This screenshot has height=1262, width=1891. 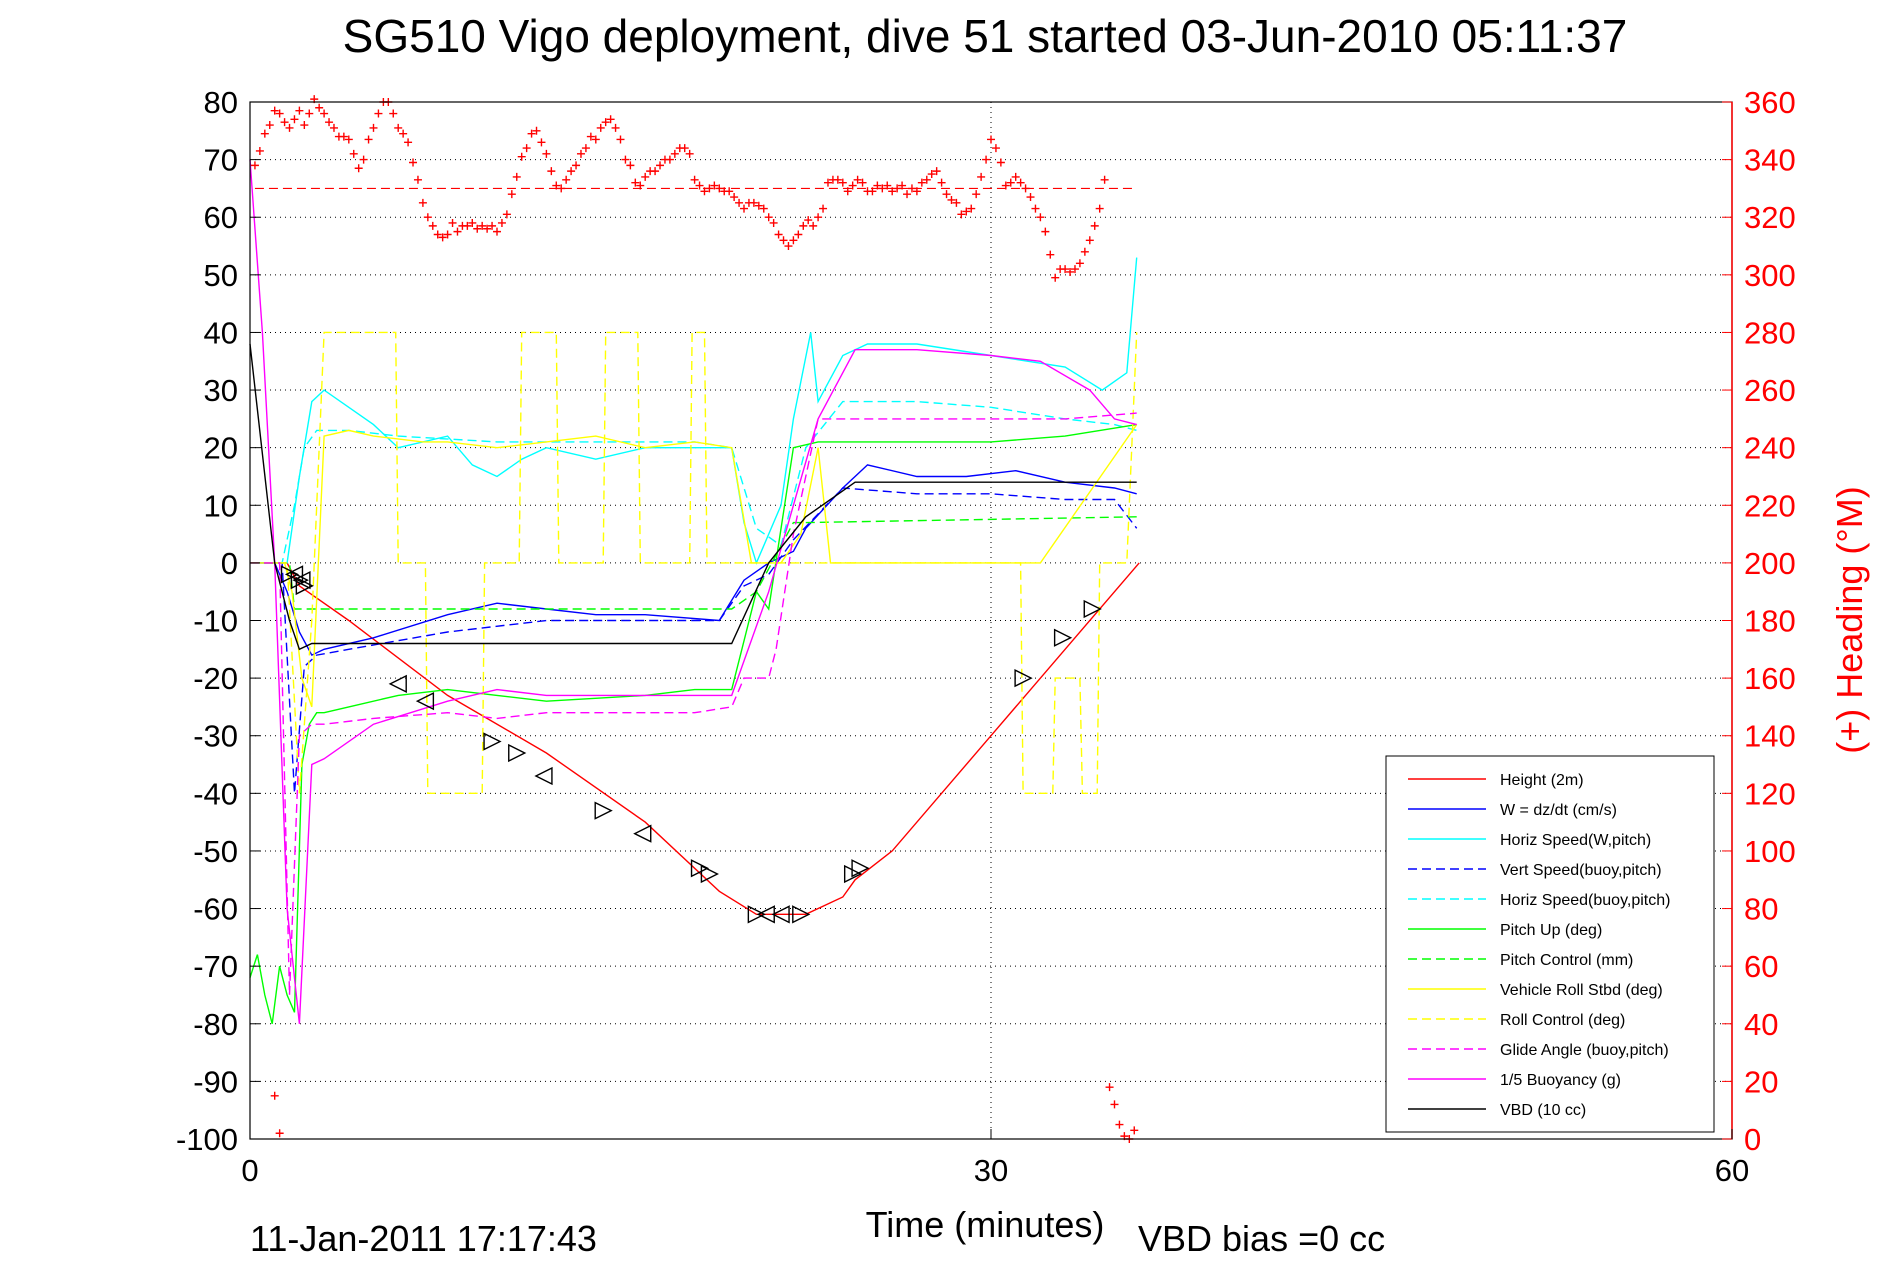 What do you see at coordinates (1566, 960) in the screenshot?
I see `legend-label: Pitch Control (mm)` at bounding box center [1566, 960].